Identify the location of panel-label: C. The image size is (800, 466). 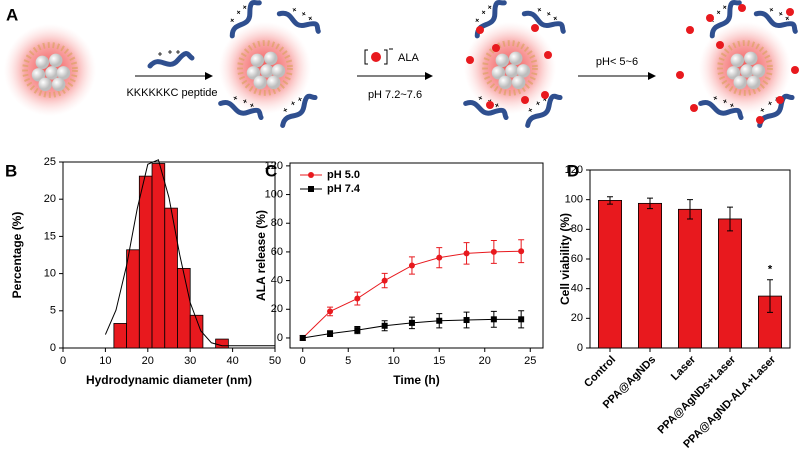
(271, 170).